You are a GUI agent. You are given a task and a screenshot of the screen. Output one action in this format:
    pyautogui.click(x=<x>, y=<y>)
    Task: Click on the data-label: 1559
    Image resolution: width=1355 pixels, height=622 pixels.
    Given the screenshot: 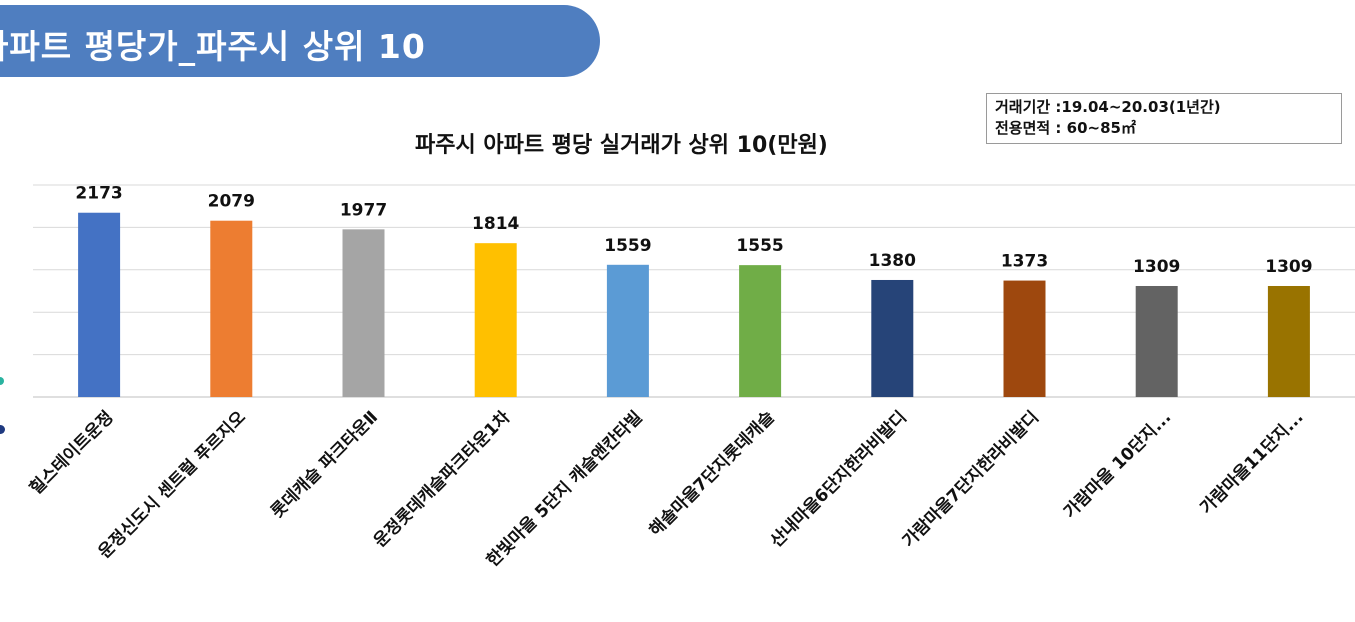 What is the action you would take?
    pyautogui.click(x=627, y=246)
    